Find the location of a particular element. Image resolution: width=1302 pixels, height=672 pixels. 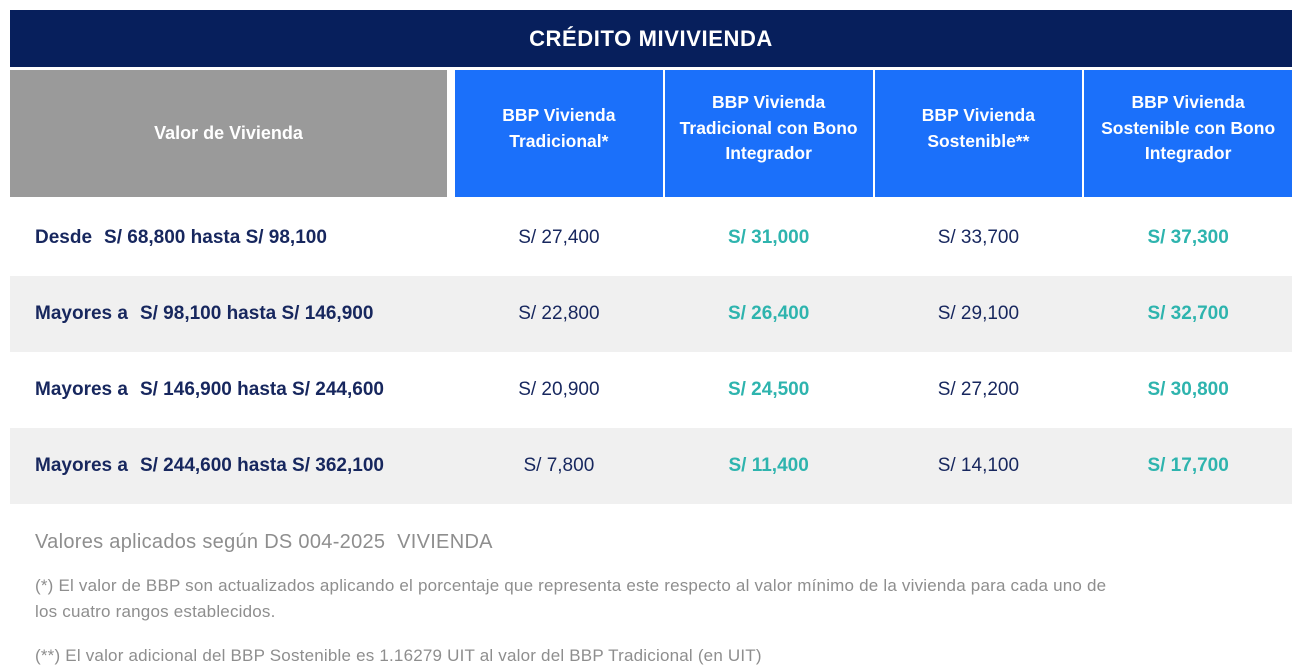

row-label-range: S/ 146,900 hasta S/ 244,600 is located at coordinates (261, 389).